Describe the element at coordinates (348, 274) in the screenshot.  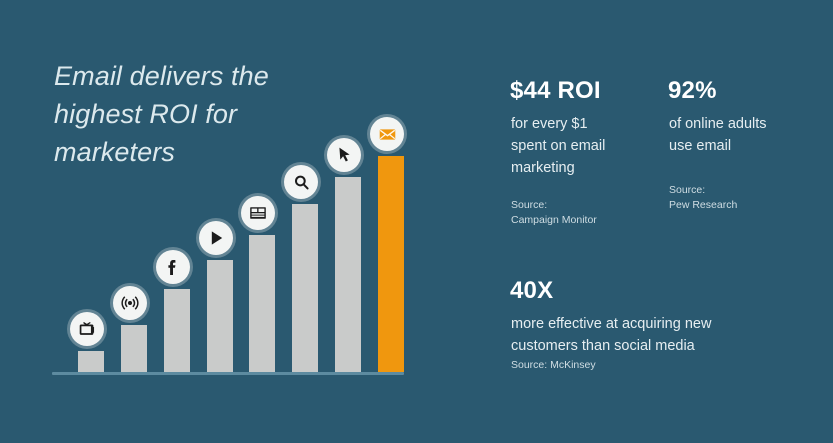
I see `bar-display-ads` at that location.